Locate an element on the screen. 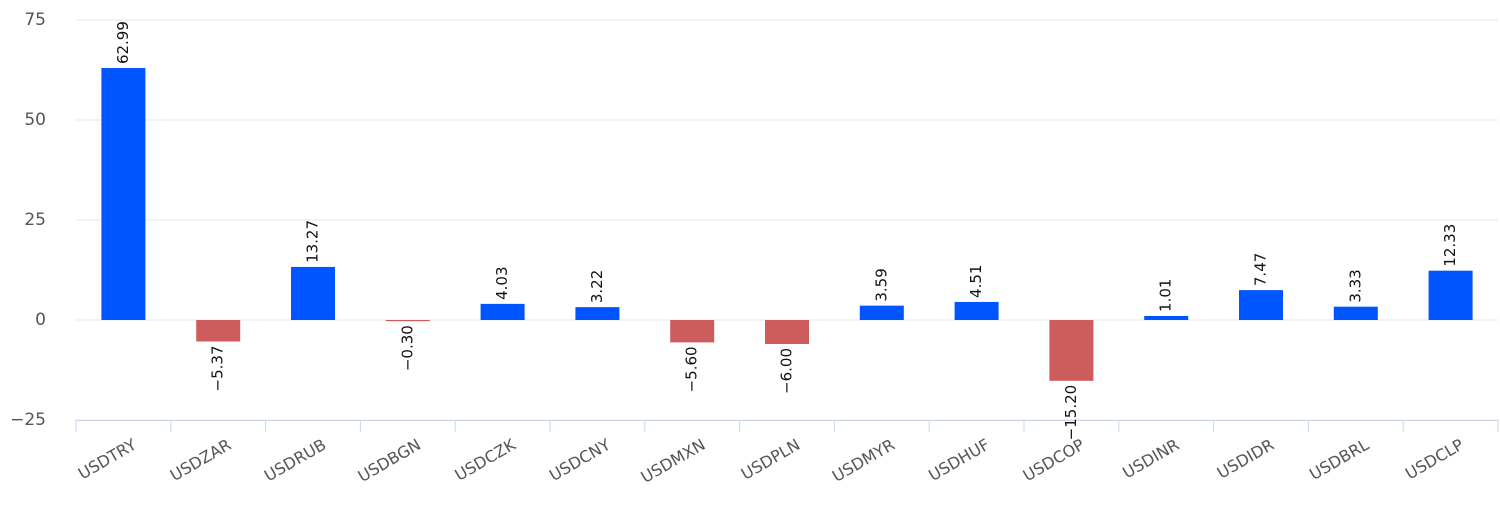 This screenshot has height=505, width=1500. value-label: −15.20 is located at coordinates (1071, 413).